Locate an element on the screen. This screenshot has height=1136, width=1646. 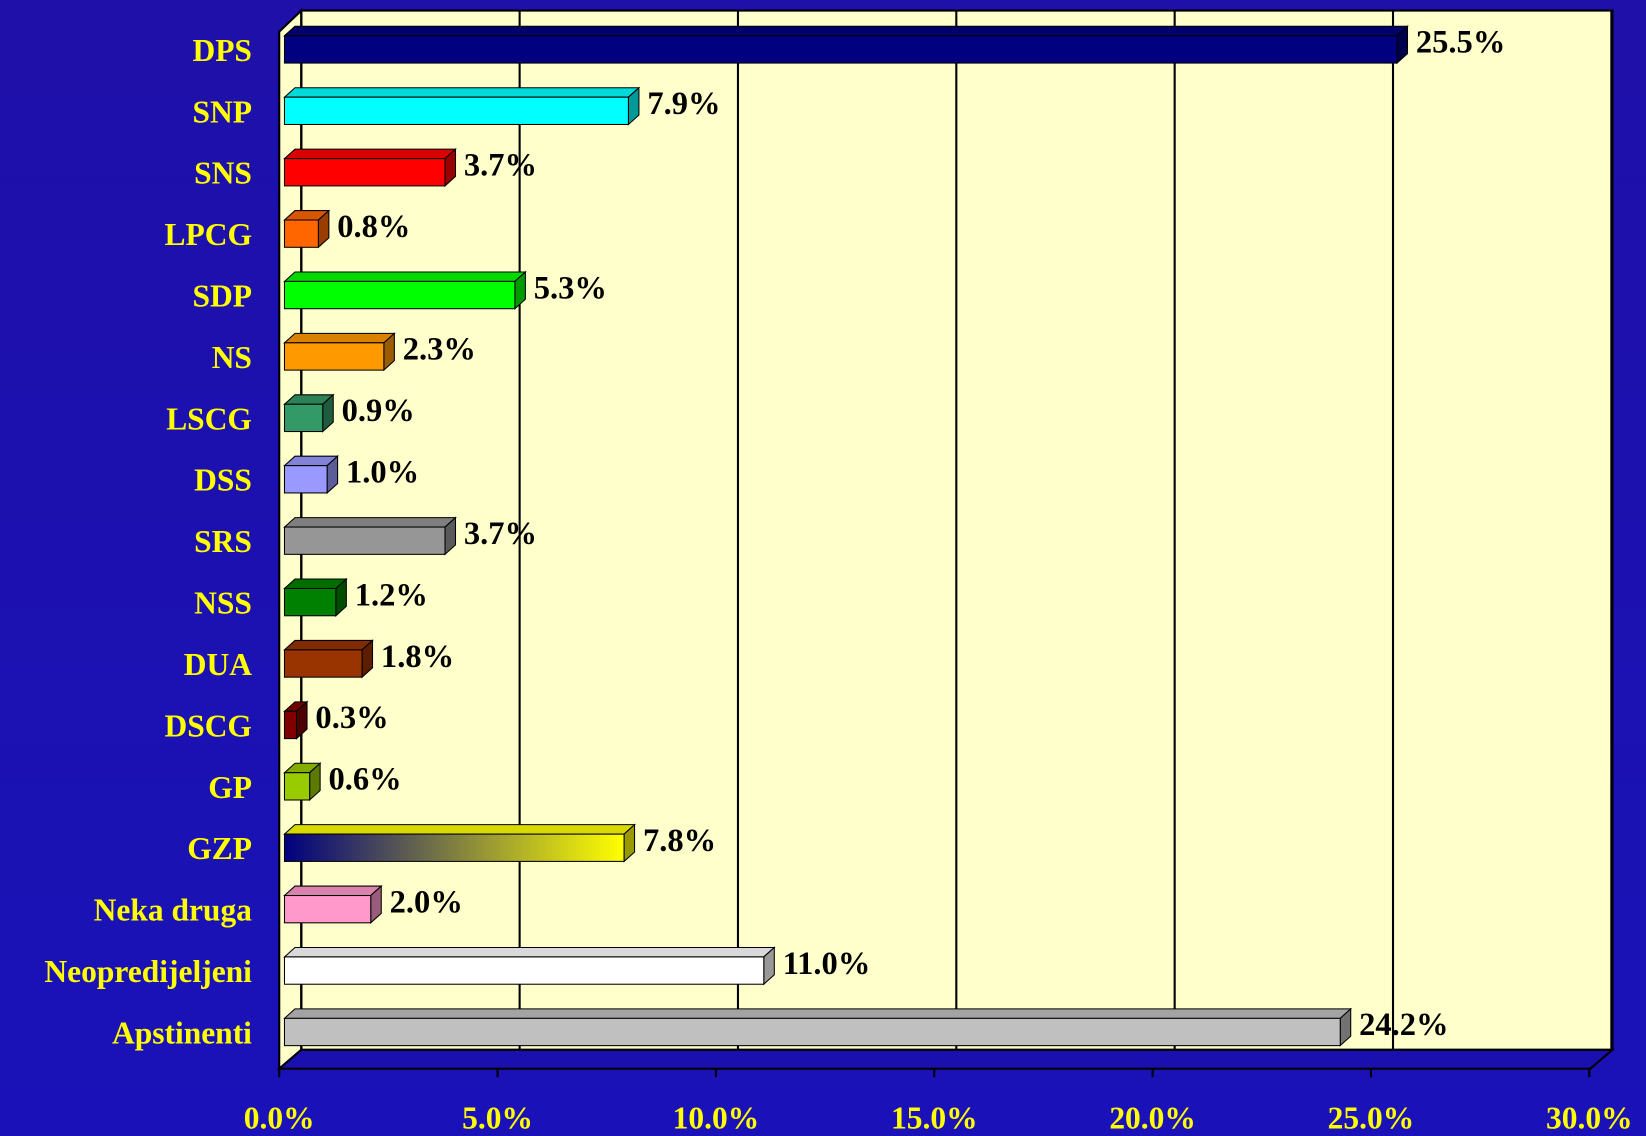
category-label: DPS is located at coordinates (221, 50).